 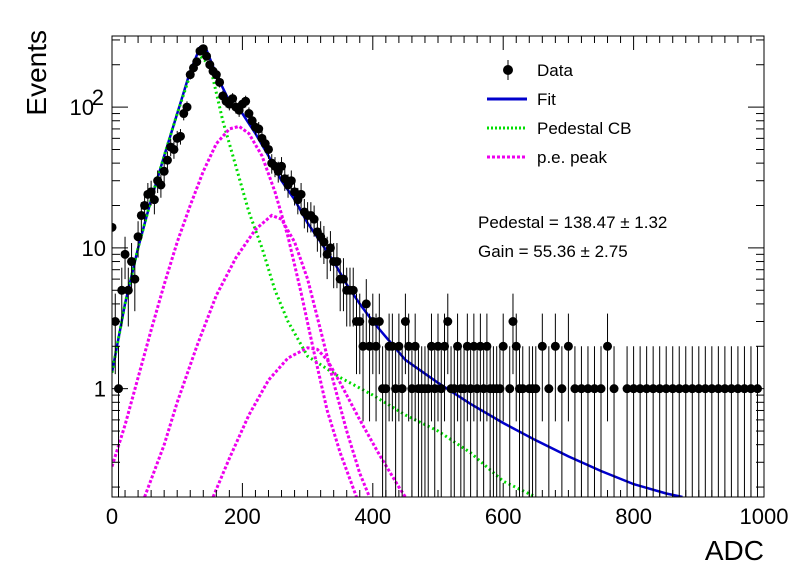 What do you see at coordinates (98, 97) in the screenshot?
I see `y-tick-exponent: 2` at bounding box center [98, 97].